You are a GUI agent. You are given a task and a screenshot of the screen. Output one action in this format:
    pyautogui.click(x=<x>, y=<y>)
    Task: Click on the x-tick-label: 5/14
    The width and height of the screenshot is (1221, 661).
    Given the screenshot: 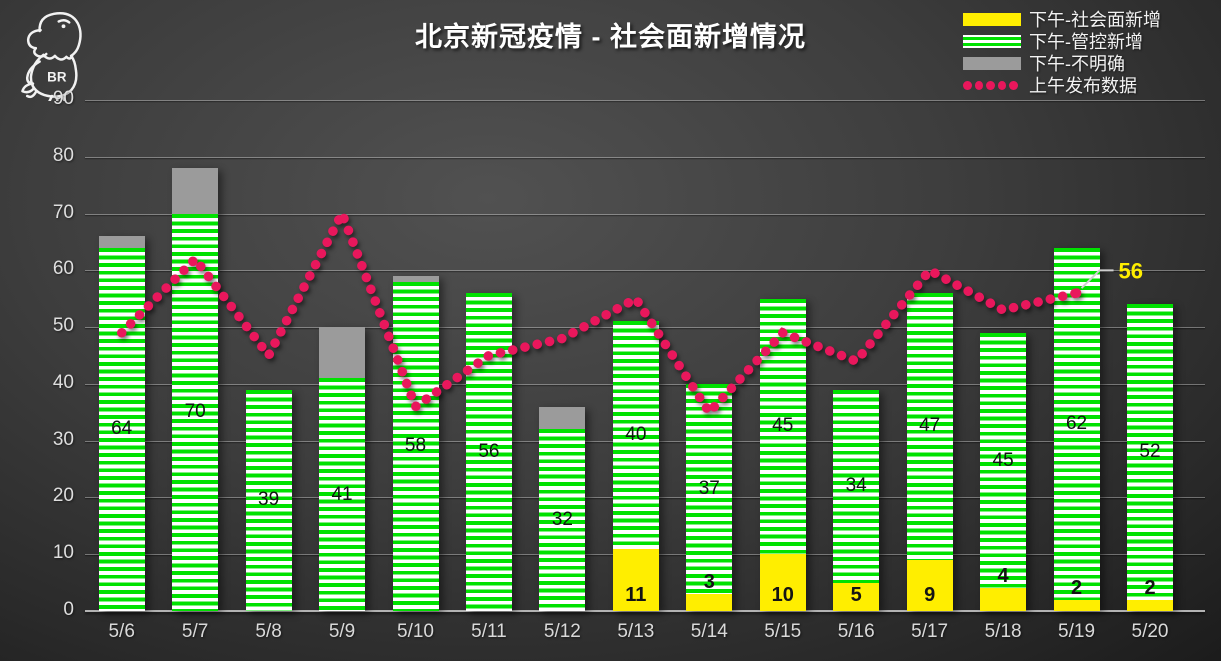 What is the action you would take?
    pyautogui.click(x=709, y=631)
    